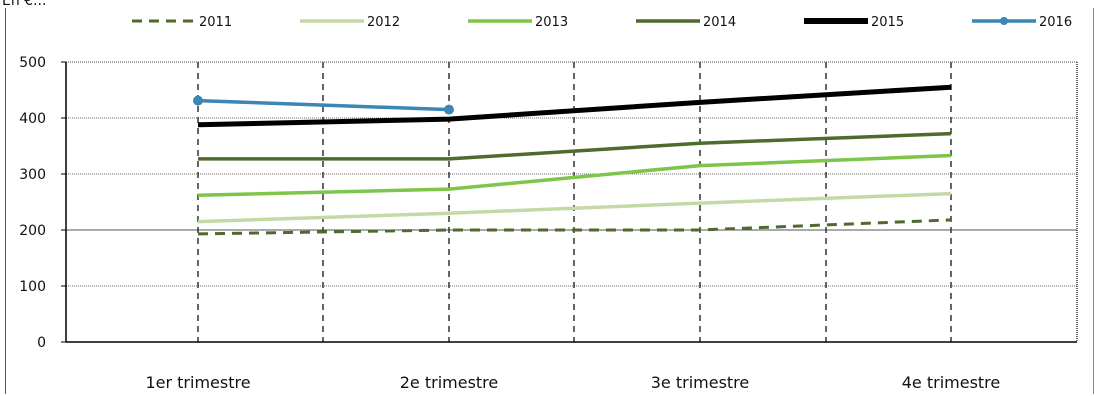 The image size is (1100, 396). I want to click on x-tick-label: 4e trimestre, so click(951, 382).